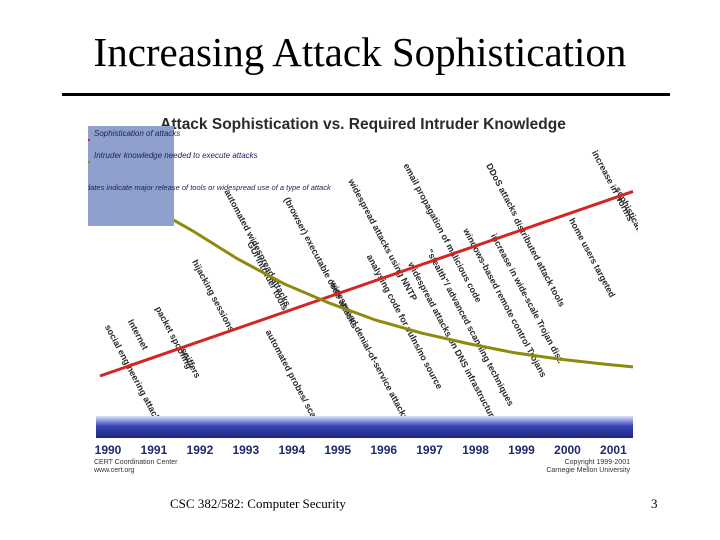 The image size is (720, 540). Describe the element at coordinates (291, 450) in the screenshot. I see `x-tick-1994: 1994` at that location.